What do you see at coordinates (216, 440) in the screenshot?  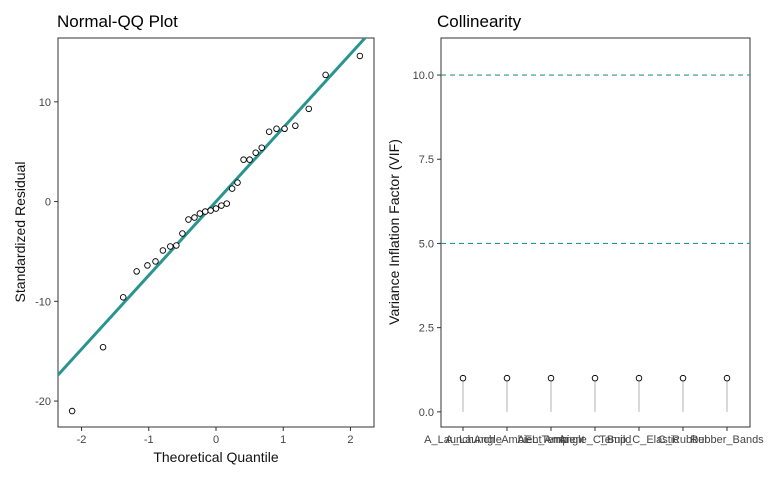 I see `qq-x-tick-label: 0` at bounding box center [216, 440].